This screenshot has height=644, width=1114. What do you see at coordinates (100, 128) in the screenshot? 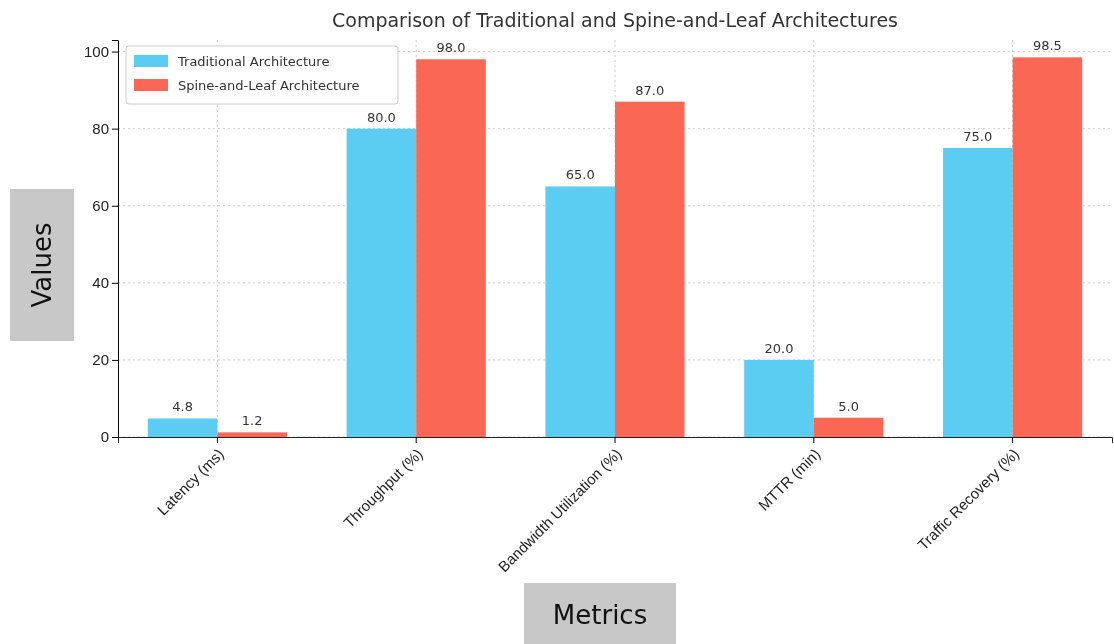
I see `y-tick-label: 80` at bounding box center [100, 128].